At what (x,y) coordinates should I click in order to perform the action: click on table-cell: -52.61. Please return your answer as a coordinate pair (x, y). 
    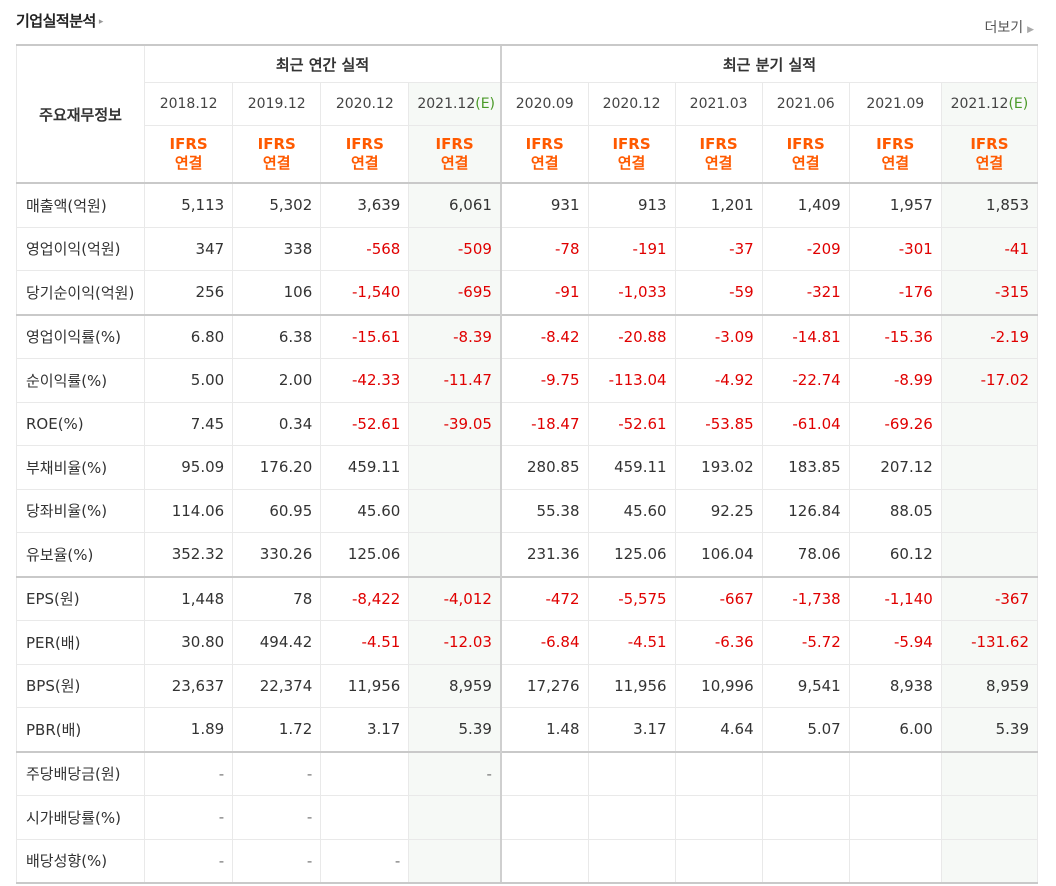
    Looking at the image, I should click on (365, 423).